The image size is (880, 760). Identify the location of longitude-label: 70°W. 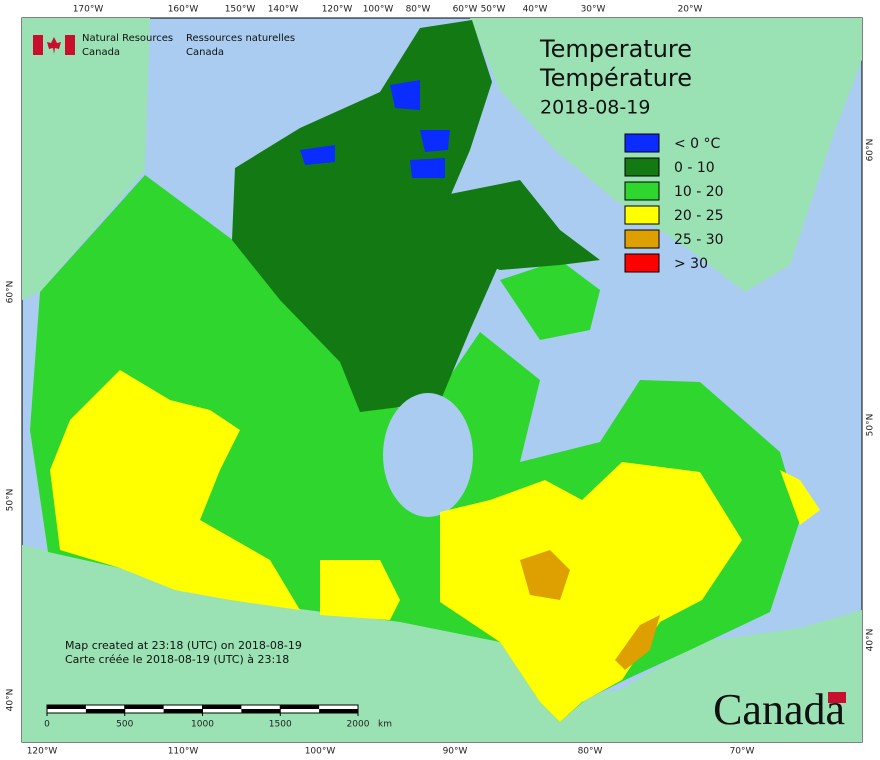
(742, 752).